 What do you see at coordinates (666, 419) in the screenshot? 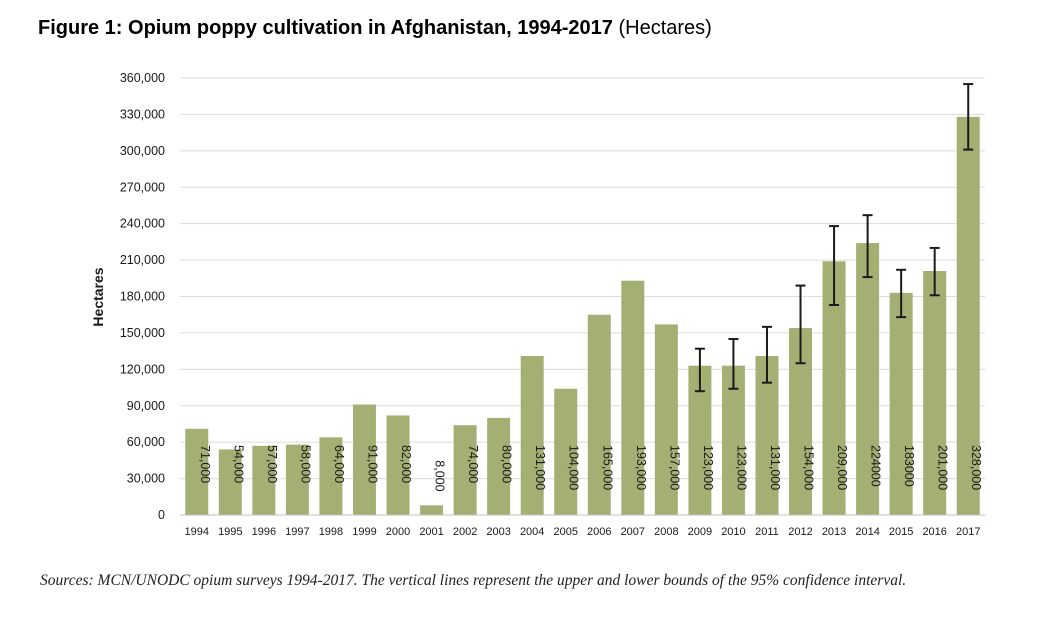
I see `bar-2008` at bounding box center [666, 419].